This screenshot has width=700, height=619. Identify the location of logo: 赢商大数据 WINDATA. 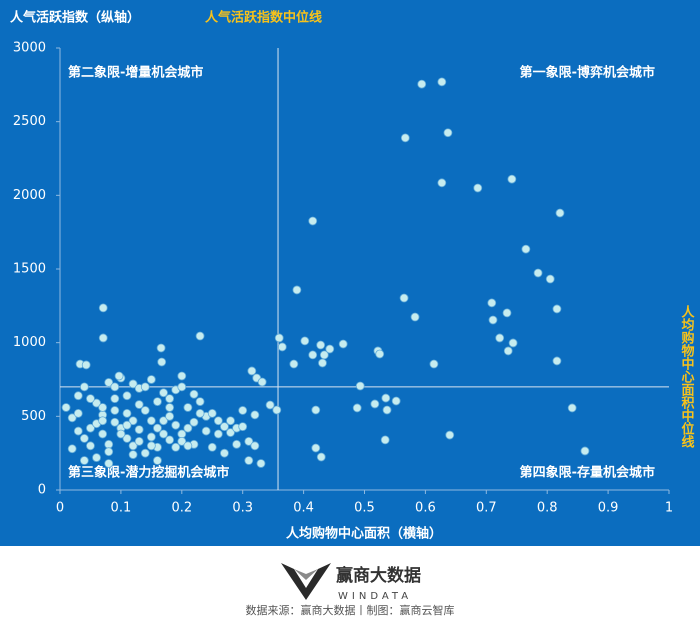
(351, 582).